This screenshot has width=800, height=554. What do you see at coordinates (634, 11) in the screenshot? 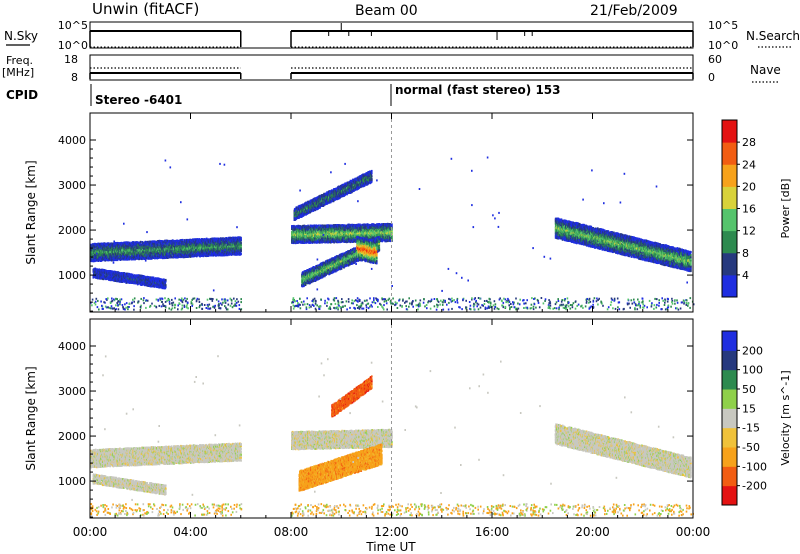
I see `date-title: 21/Feb/2009` at bounding box center [634, 11].